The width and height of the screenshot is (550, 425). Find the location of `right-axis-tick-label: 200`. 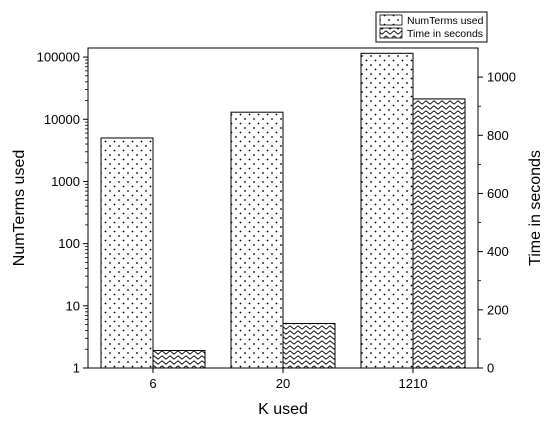

right-axis-tick-label: 200 is located at coordinates (498, 309).